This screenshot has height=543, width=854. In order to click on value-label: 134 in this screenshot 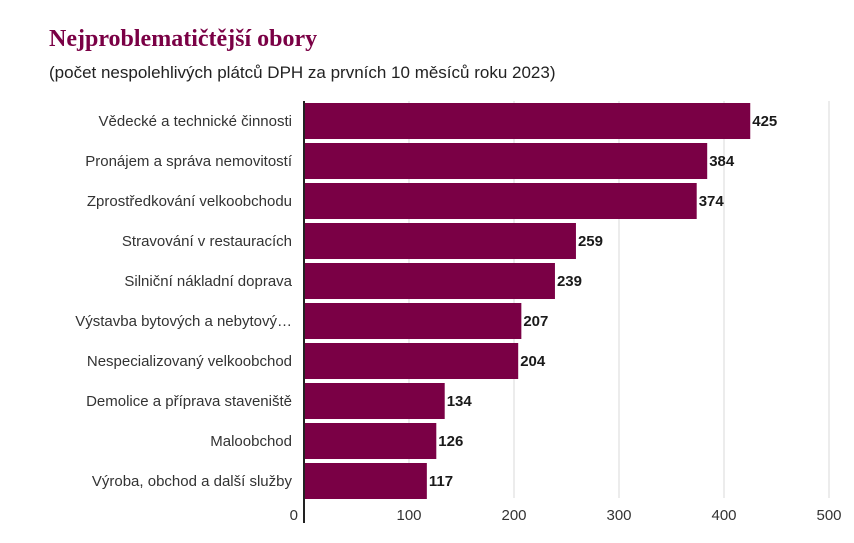, I will do `click(460, 401)`.